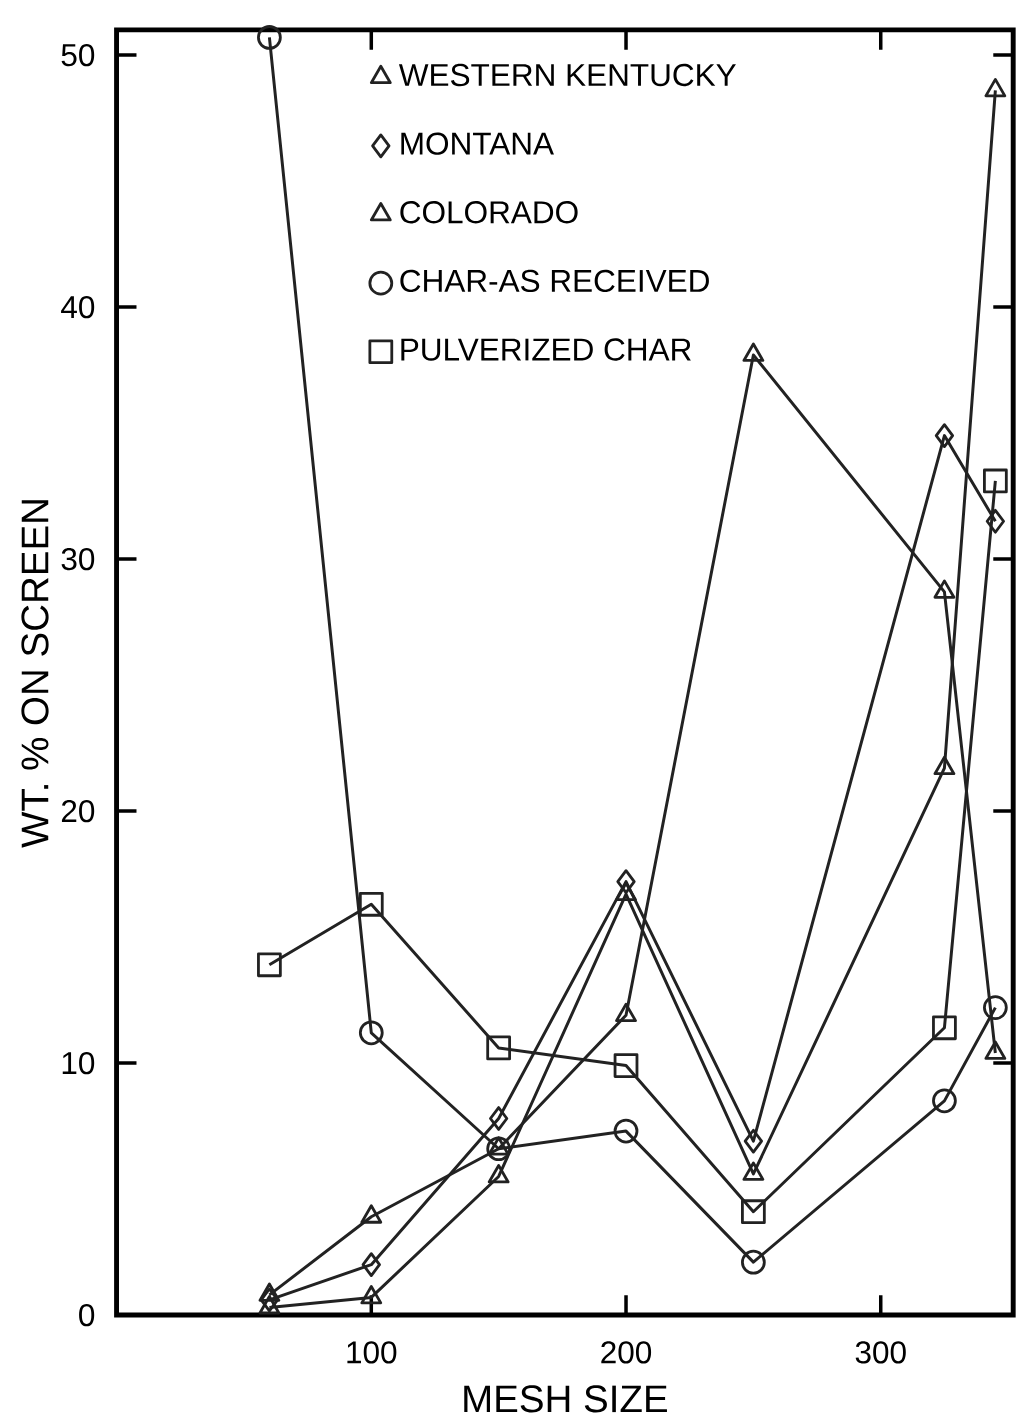 This screenshot has width=1019, height=1423. Describe the element at coordinates (87, 1315) in the screenshot. I see `y-tick-label: 0` at that location.